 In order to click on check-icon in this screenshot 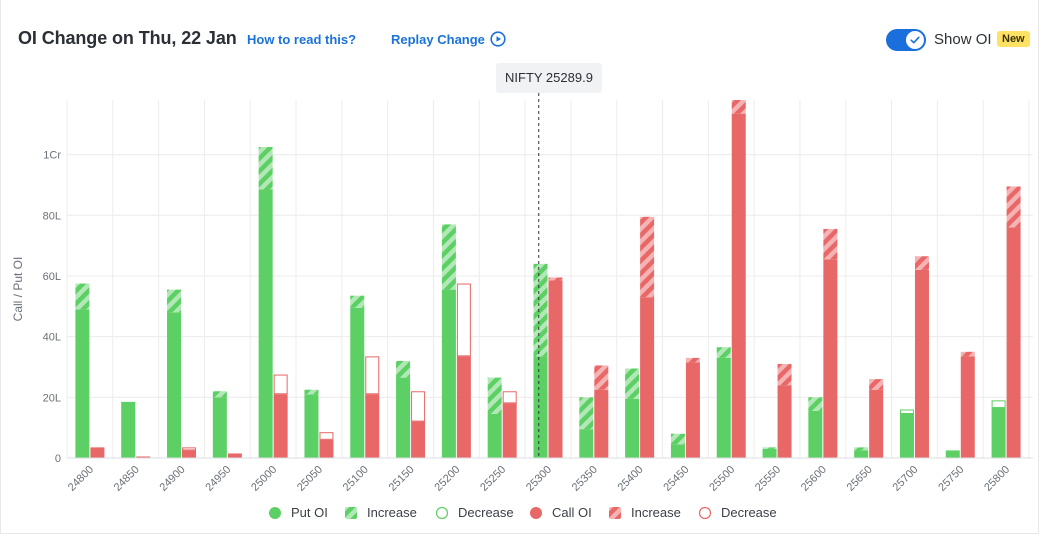, I will do `click(915, 40)`.